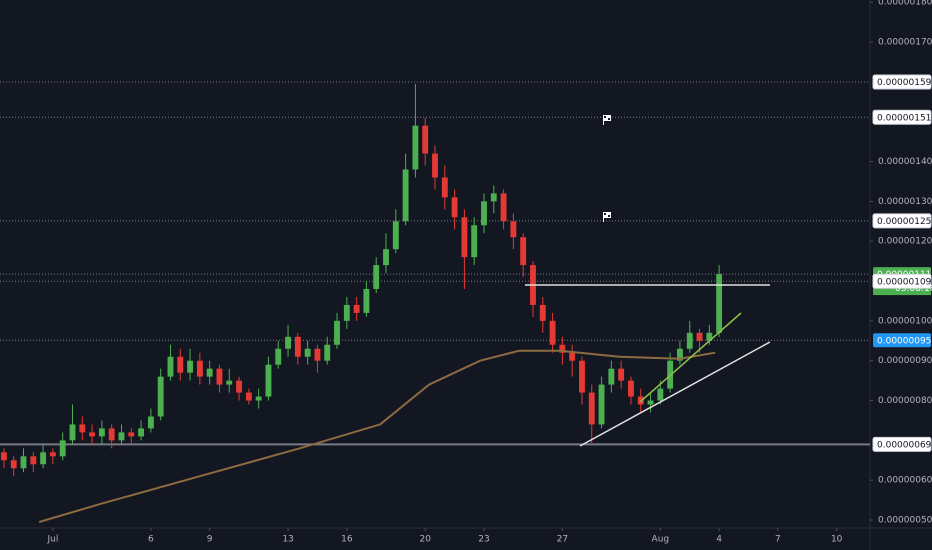 The height and width of the screenshot is (550, 932). I want to click on y-tick-label: 0.0000005000, so click(905, 521).